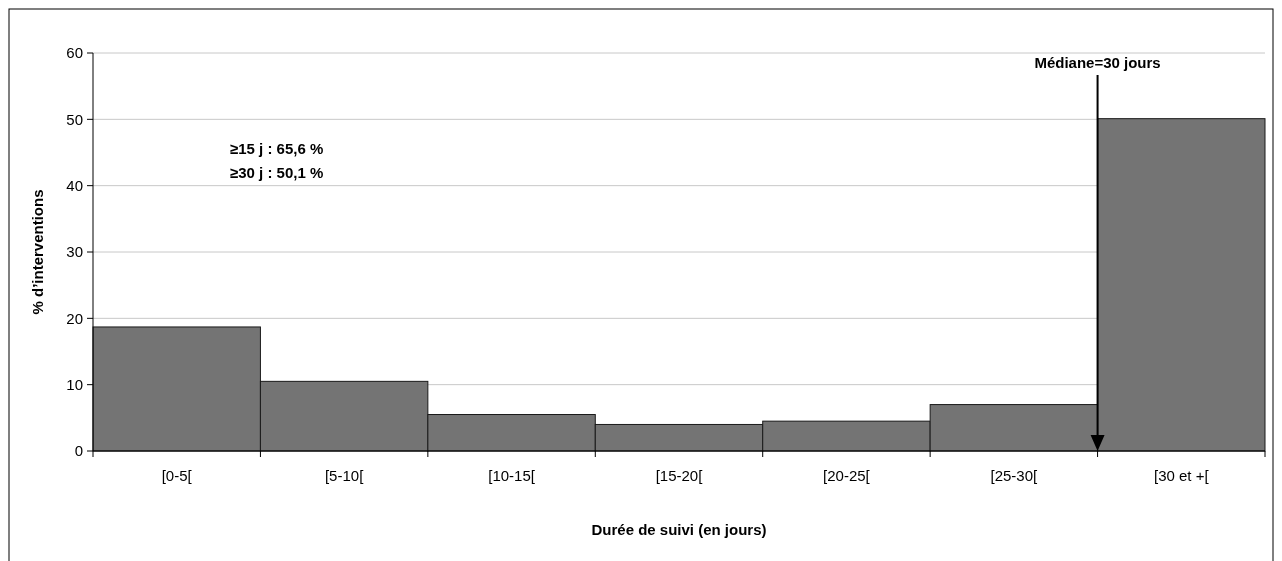 The height and width of the screenshot is (561, 1282). Describe the element at coordinates (847, 475) in the screenshot. I see `x-tick-label: [20-25[` at that location.